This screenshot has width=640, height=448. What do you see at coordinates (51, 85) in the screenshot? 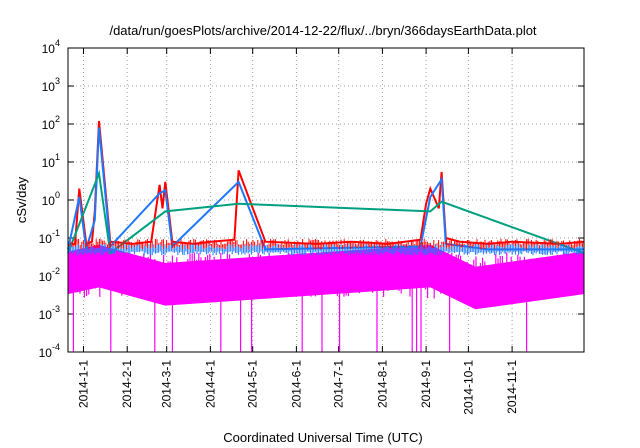
I see `y-tick-label: 10³` at bounding box center [51, 85].